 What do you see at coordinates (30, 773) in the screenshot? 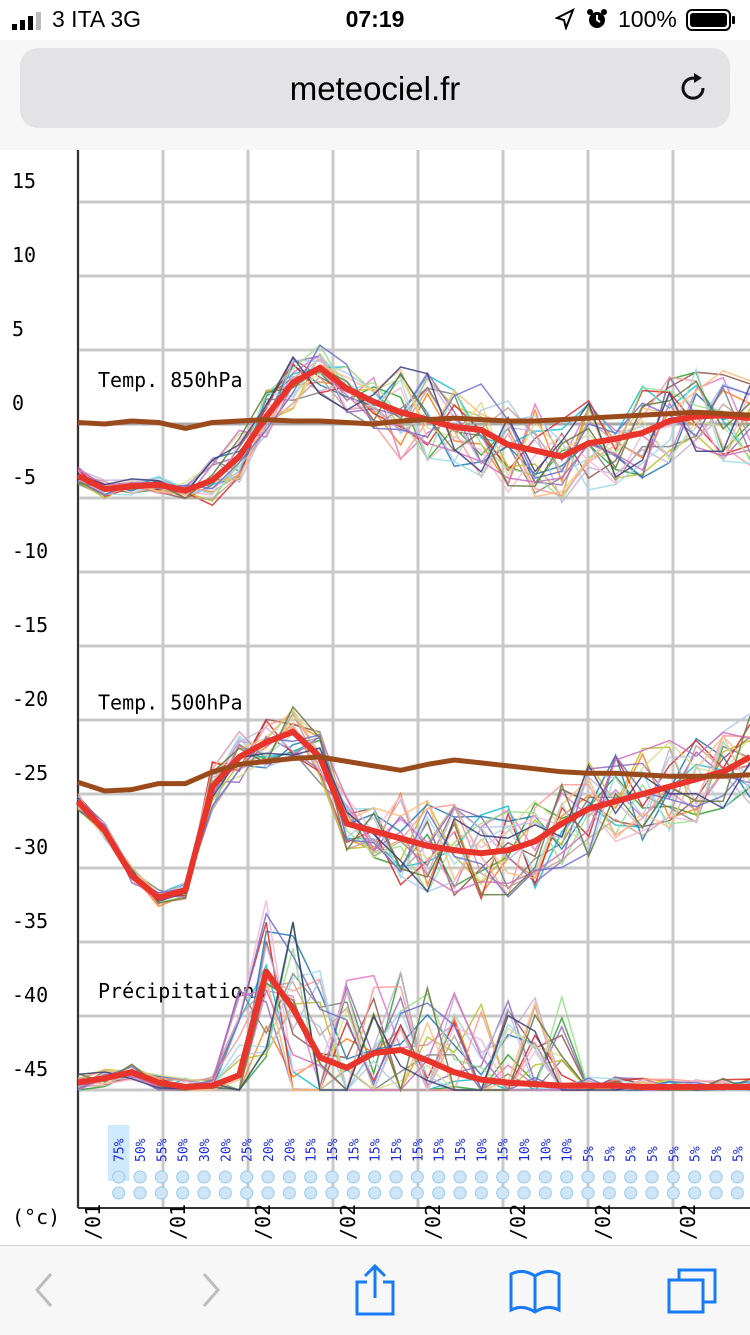
I see `y-tick-label: -25` at bounding box center [30, 773].